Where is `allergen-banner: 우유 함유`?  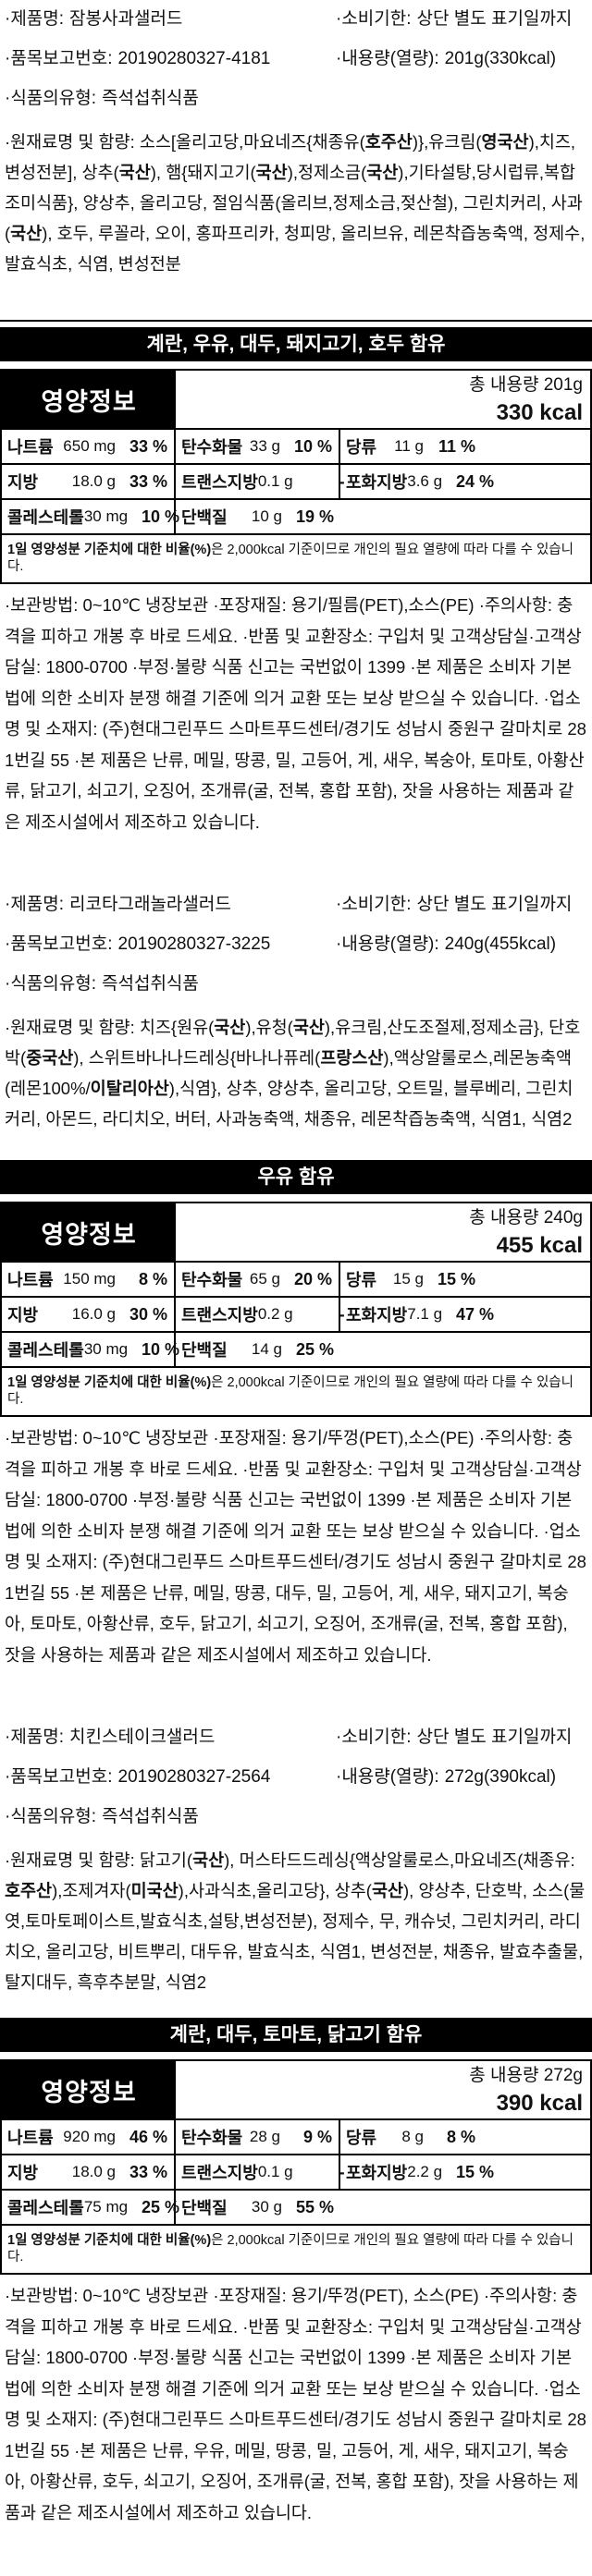 allergen-banner: 우유 함유 is located at coordinates (296, 1177).